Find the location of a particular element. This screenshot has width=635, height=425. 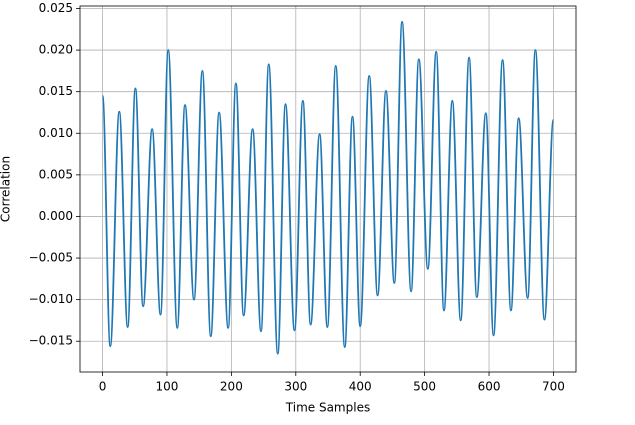

y-tick-label: 0.015 is located at coordinates (56, 91).